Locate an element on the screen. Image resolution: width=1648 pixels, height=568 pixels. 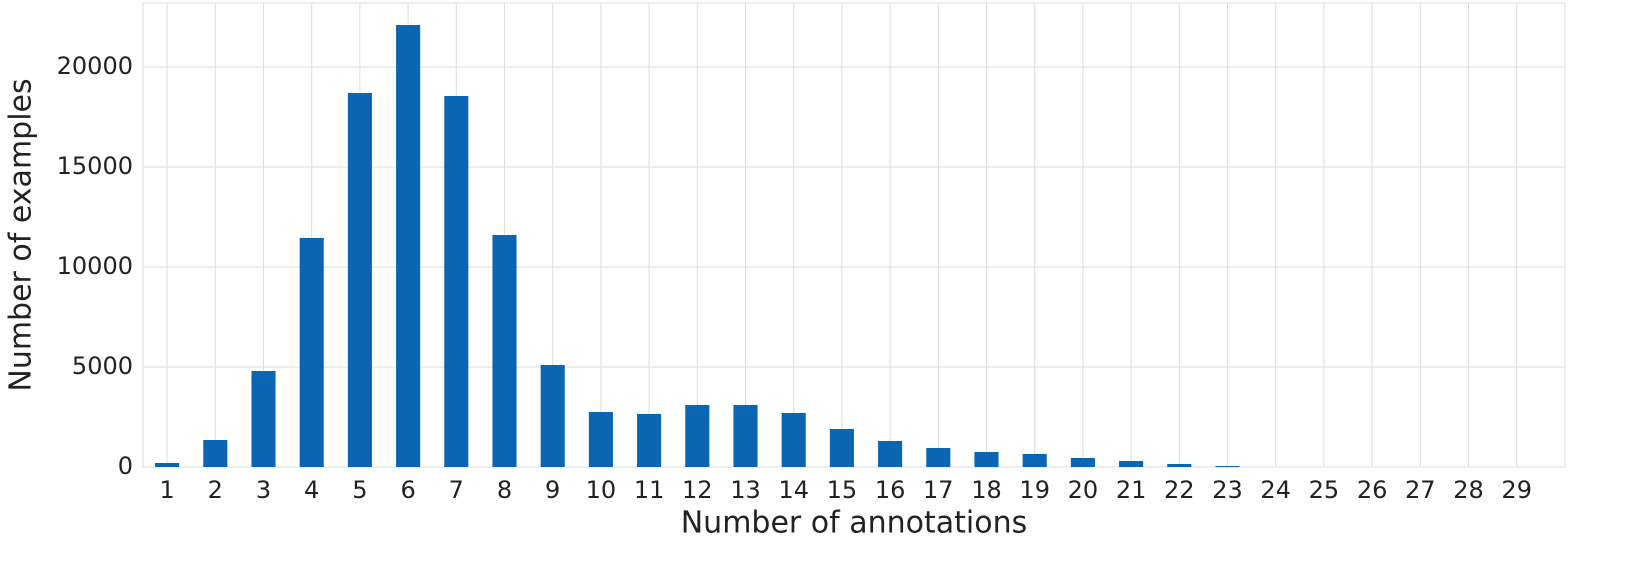
x-tick-label: 3 is located at coordinates (263, 490).